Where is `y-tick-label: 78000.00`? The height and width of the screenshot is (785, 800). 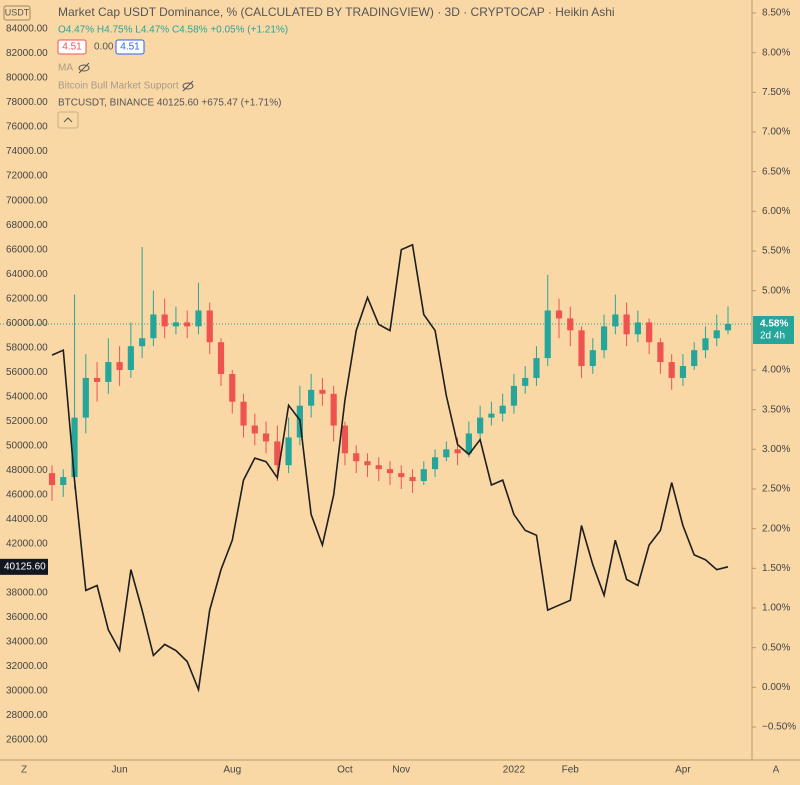 y-tick-label: 78000.00 is located at coordinates (27, 102).